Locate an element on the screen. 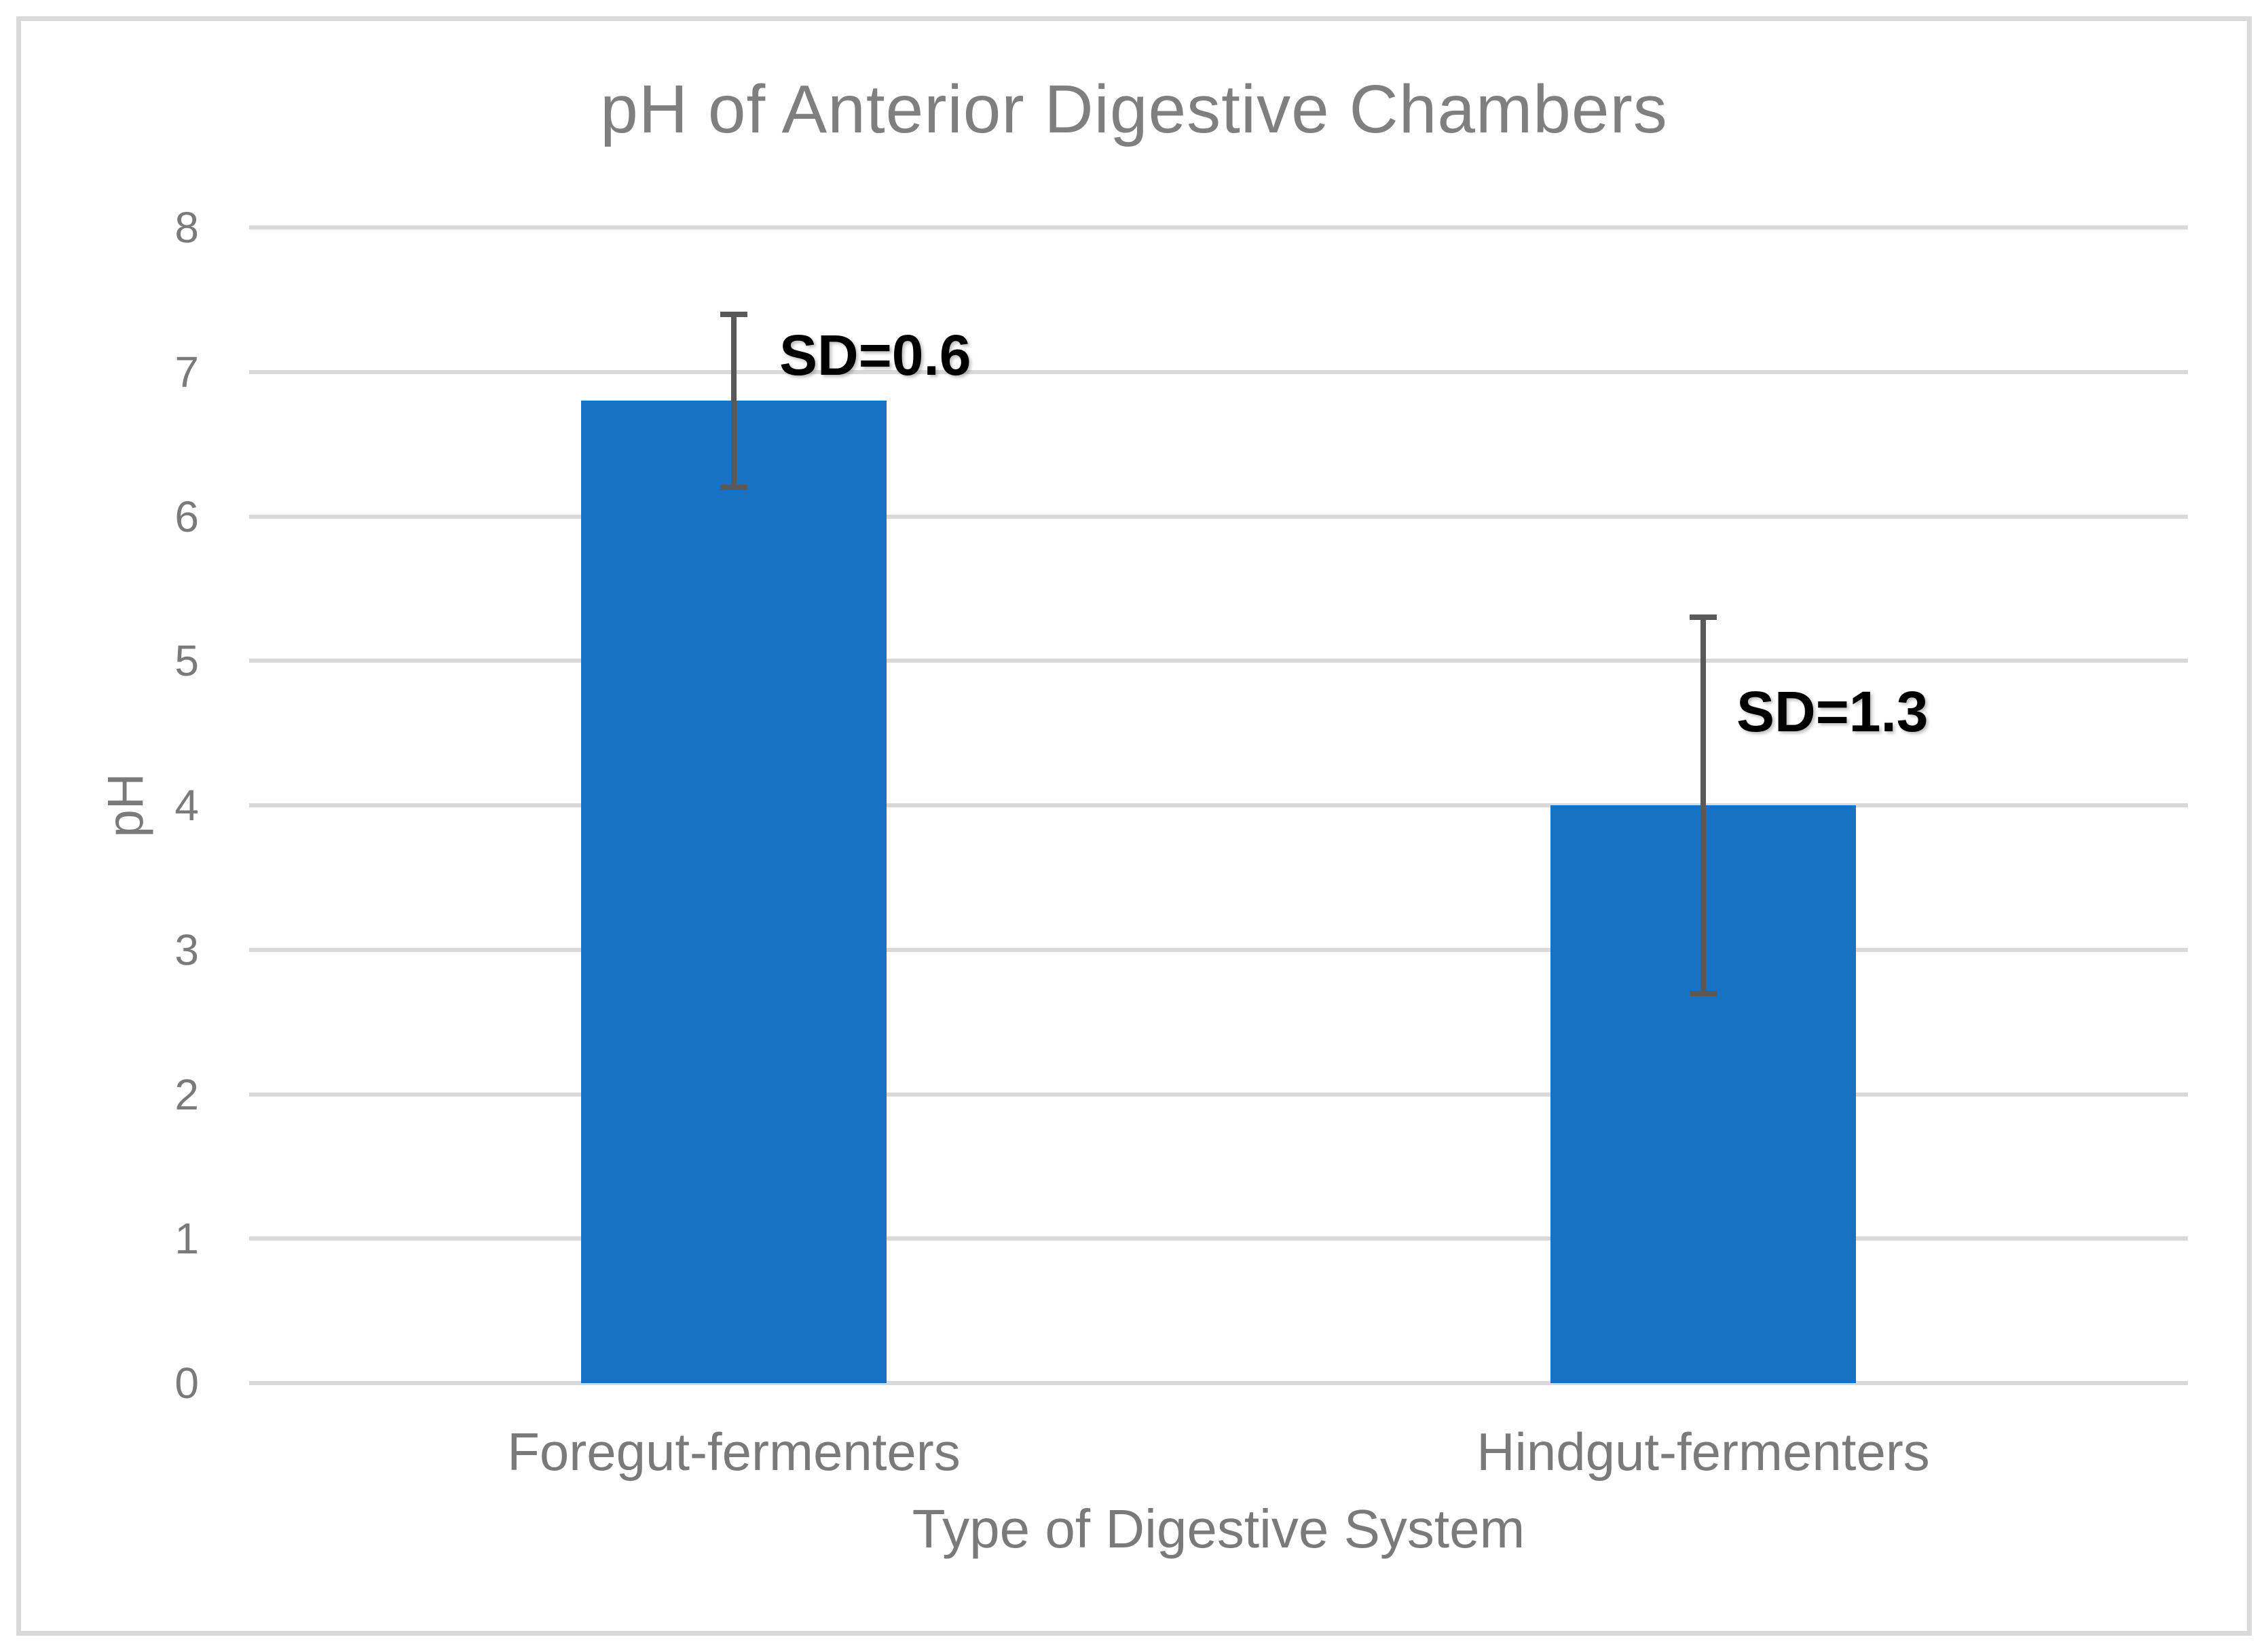  x-axis-title: Type of Digestive System is located at coordinates (1219, 1529).